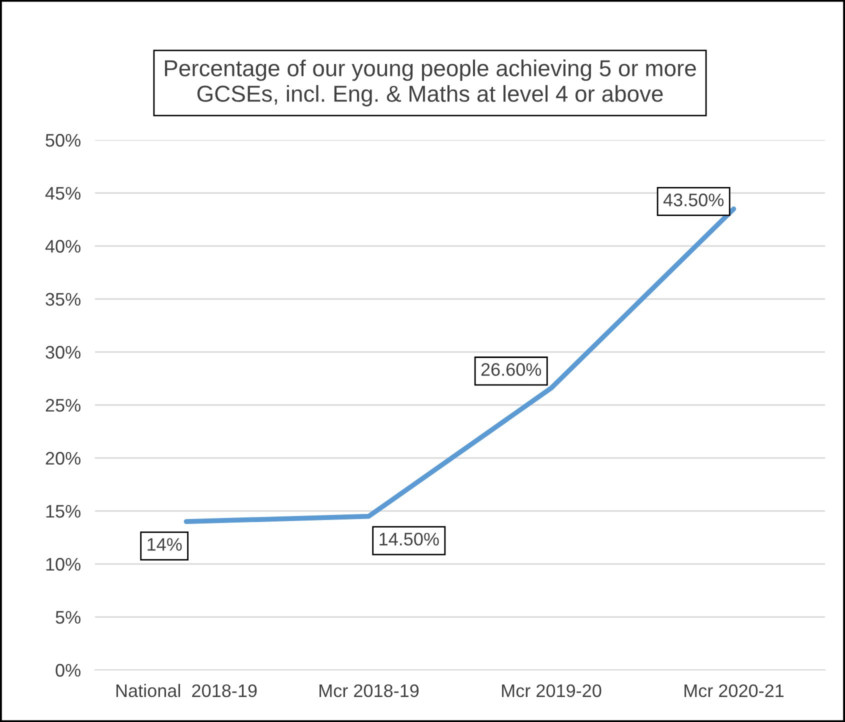 This screenshot has height=722, width=845. Describe the element at coordinates (63, 299) in the screenshot. I see `y-tick-label: 35%` at that location.